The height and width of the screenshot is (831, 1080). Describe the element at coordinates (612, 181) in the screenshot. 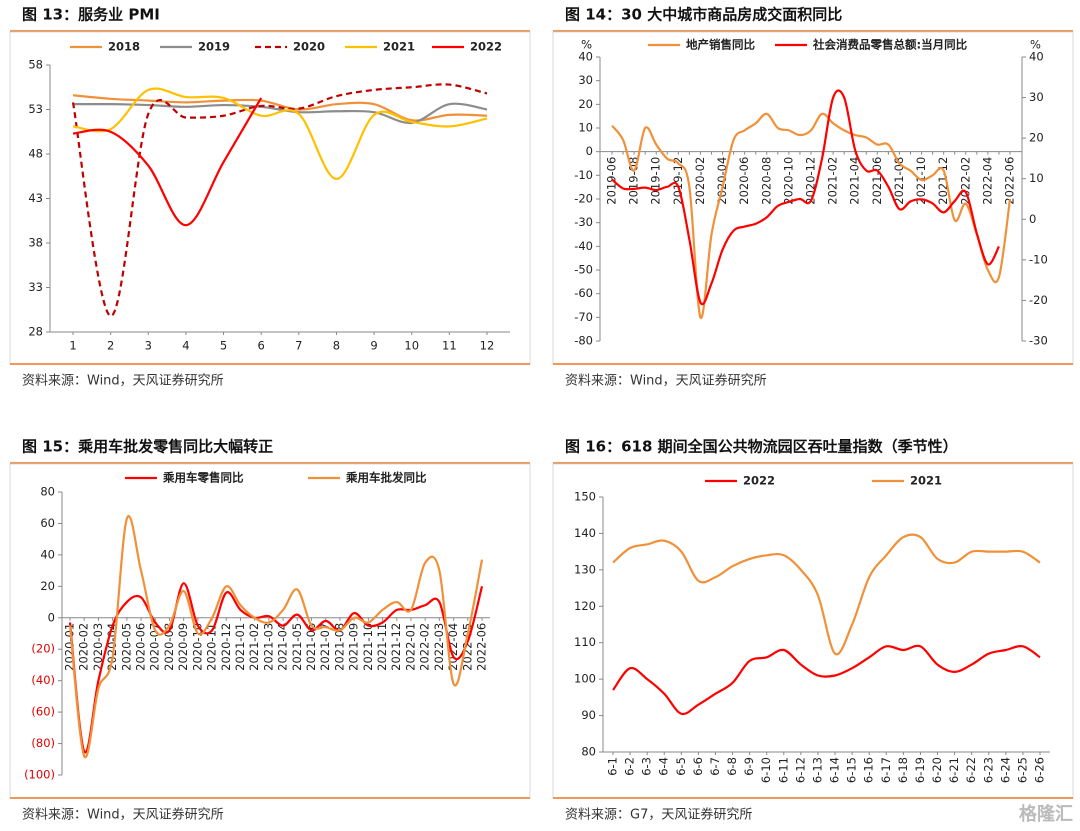

I see `x-tick-label: 2019-06` at that location.